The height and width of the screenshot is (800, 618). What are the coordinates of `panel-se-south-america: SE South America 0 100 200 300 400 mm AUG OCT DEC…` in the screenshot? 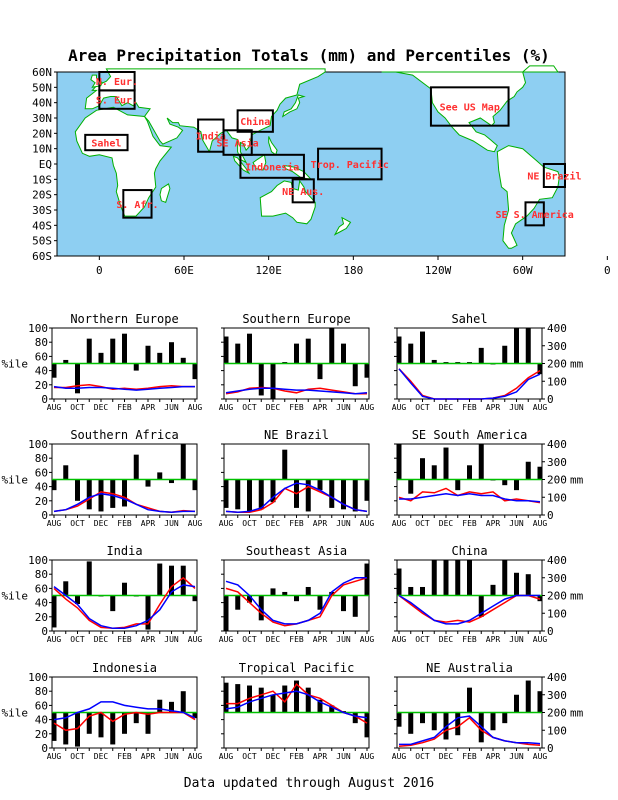 It's located at (488, 478).